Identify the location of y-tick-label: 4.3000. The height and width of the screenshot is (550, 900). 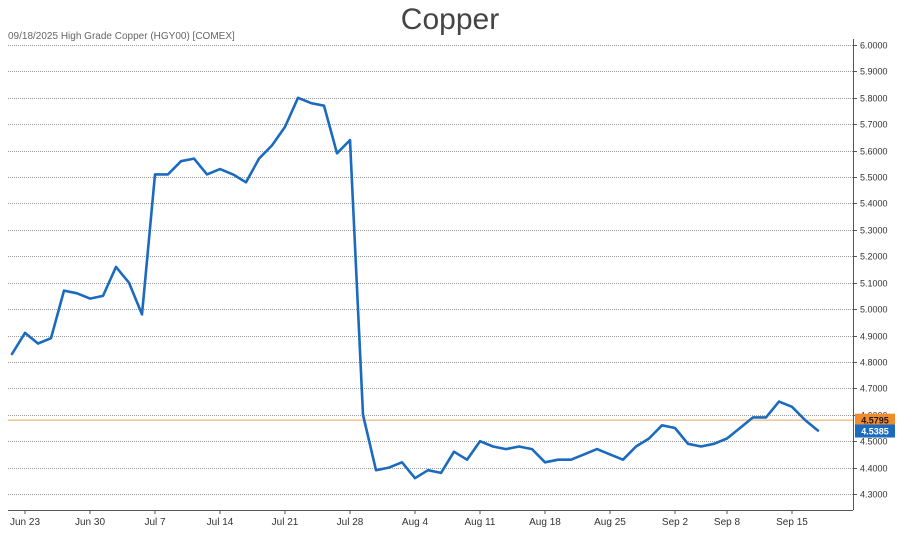
(874, 495).